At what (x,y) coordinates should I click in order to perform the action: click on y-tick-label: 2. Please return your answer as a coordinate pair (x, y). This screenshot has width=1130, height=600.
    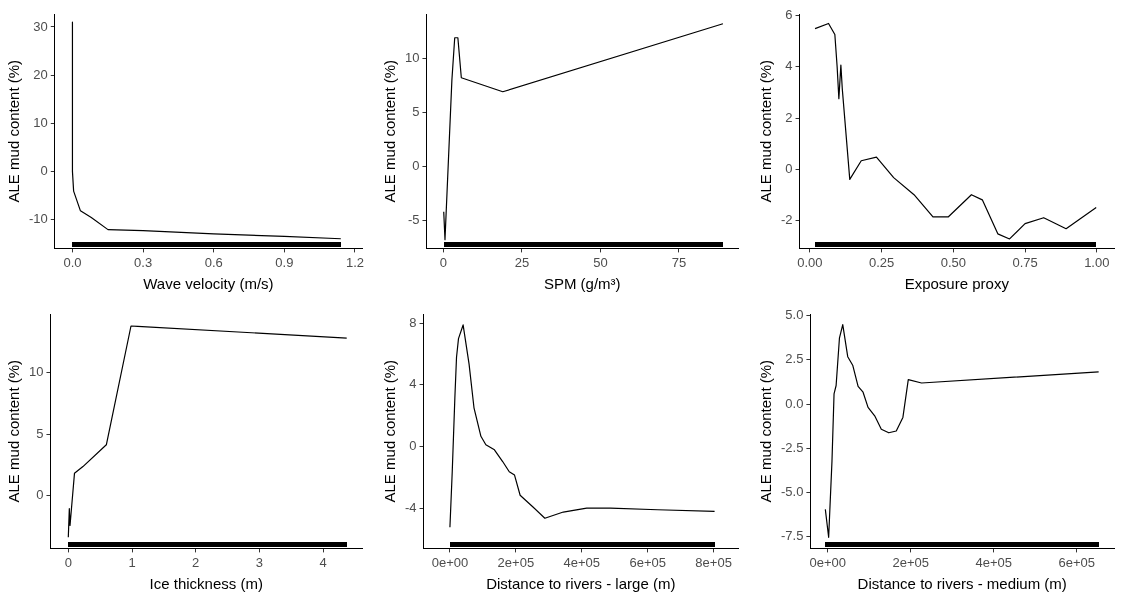
    Looking at the image, I should click on (789, 117).